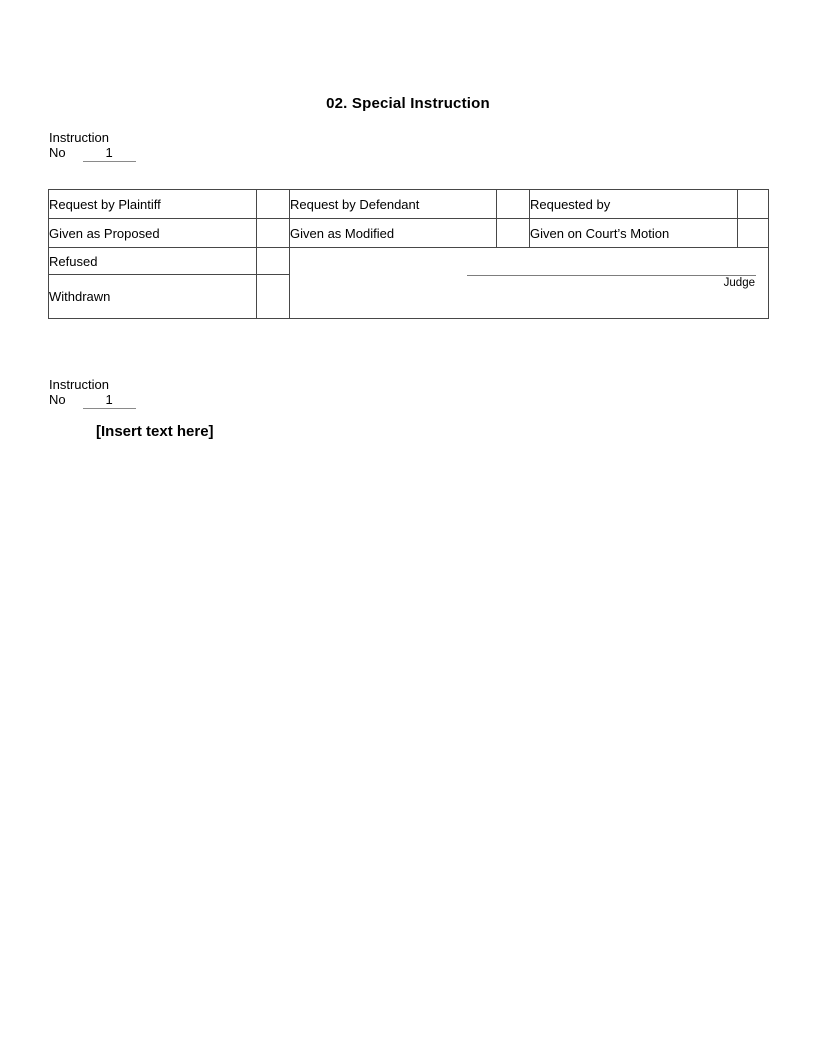  I want to click on cell-requested-by: Requested by, so click(633, 204).